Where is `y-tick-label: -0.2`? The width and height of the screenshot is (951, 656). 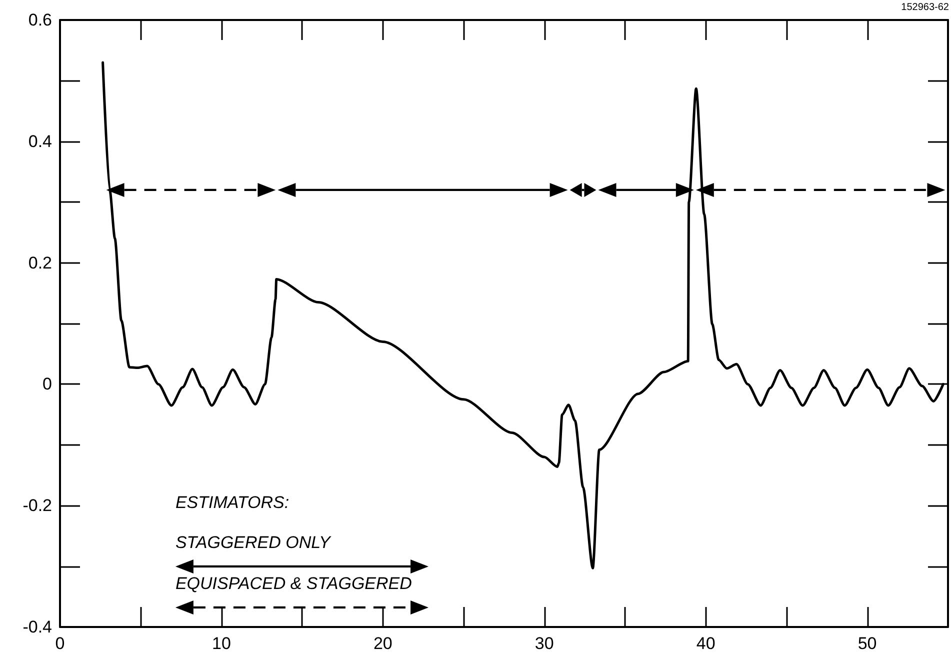 y-tick-label: -0.2 is located at coordinates (37, 506).